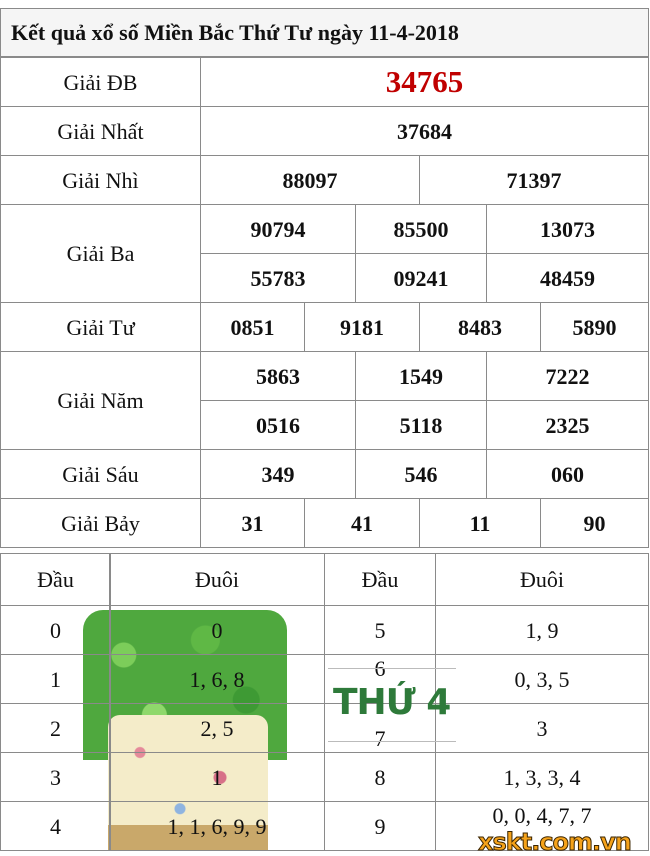 This screenshot has height=856, width=650. Describe the element at coordinates (217, 679) in the screenshot. I see `loto-tails: 1, 6, 8` at that location.